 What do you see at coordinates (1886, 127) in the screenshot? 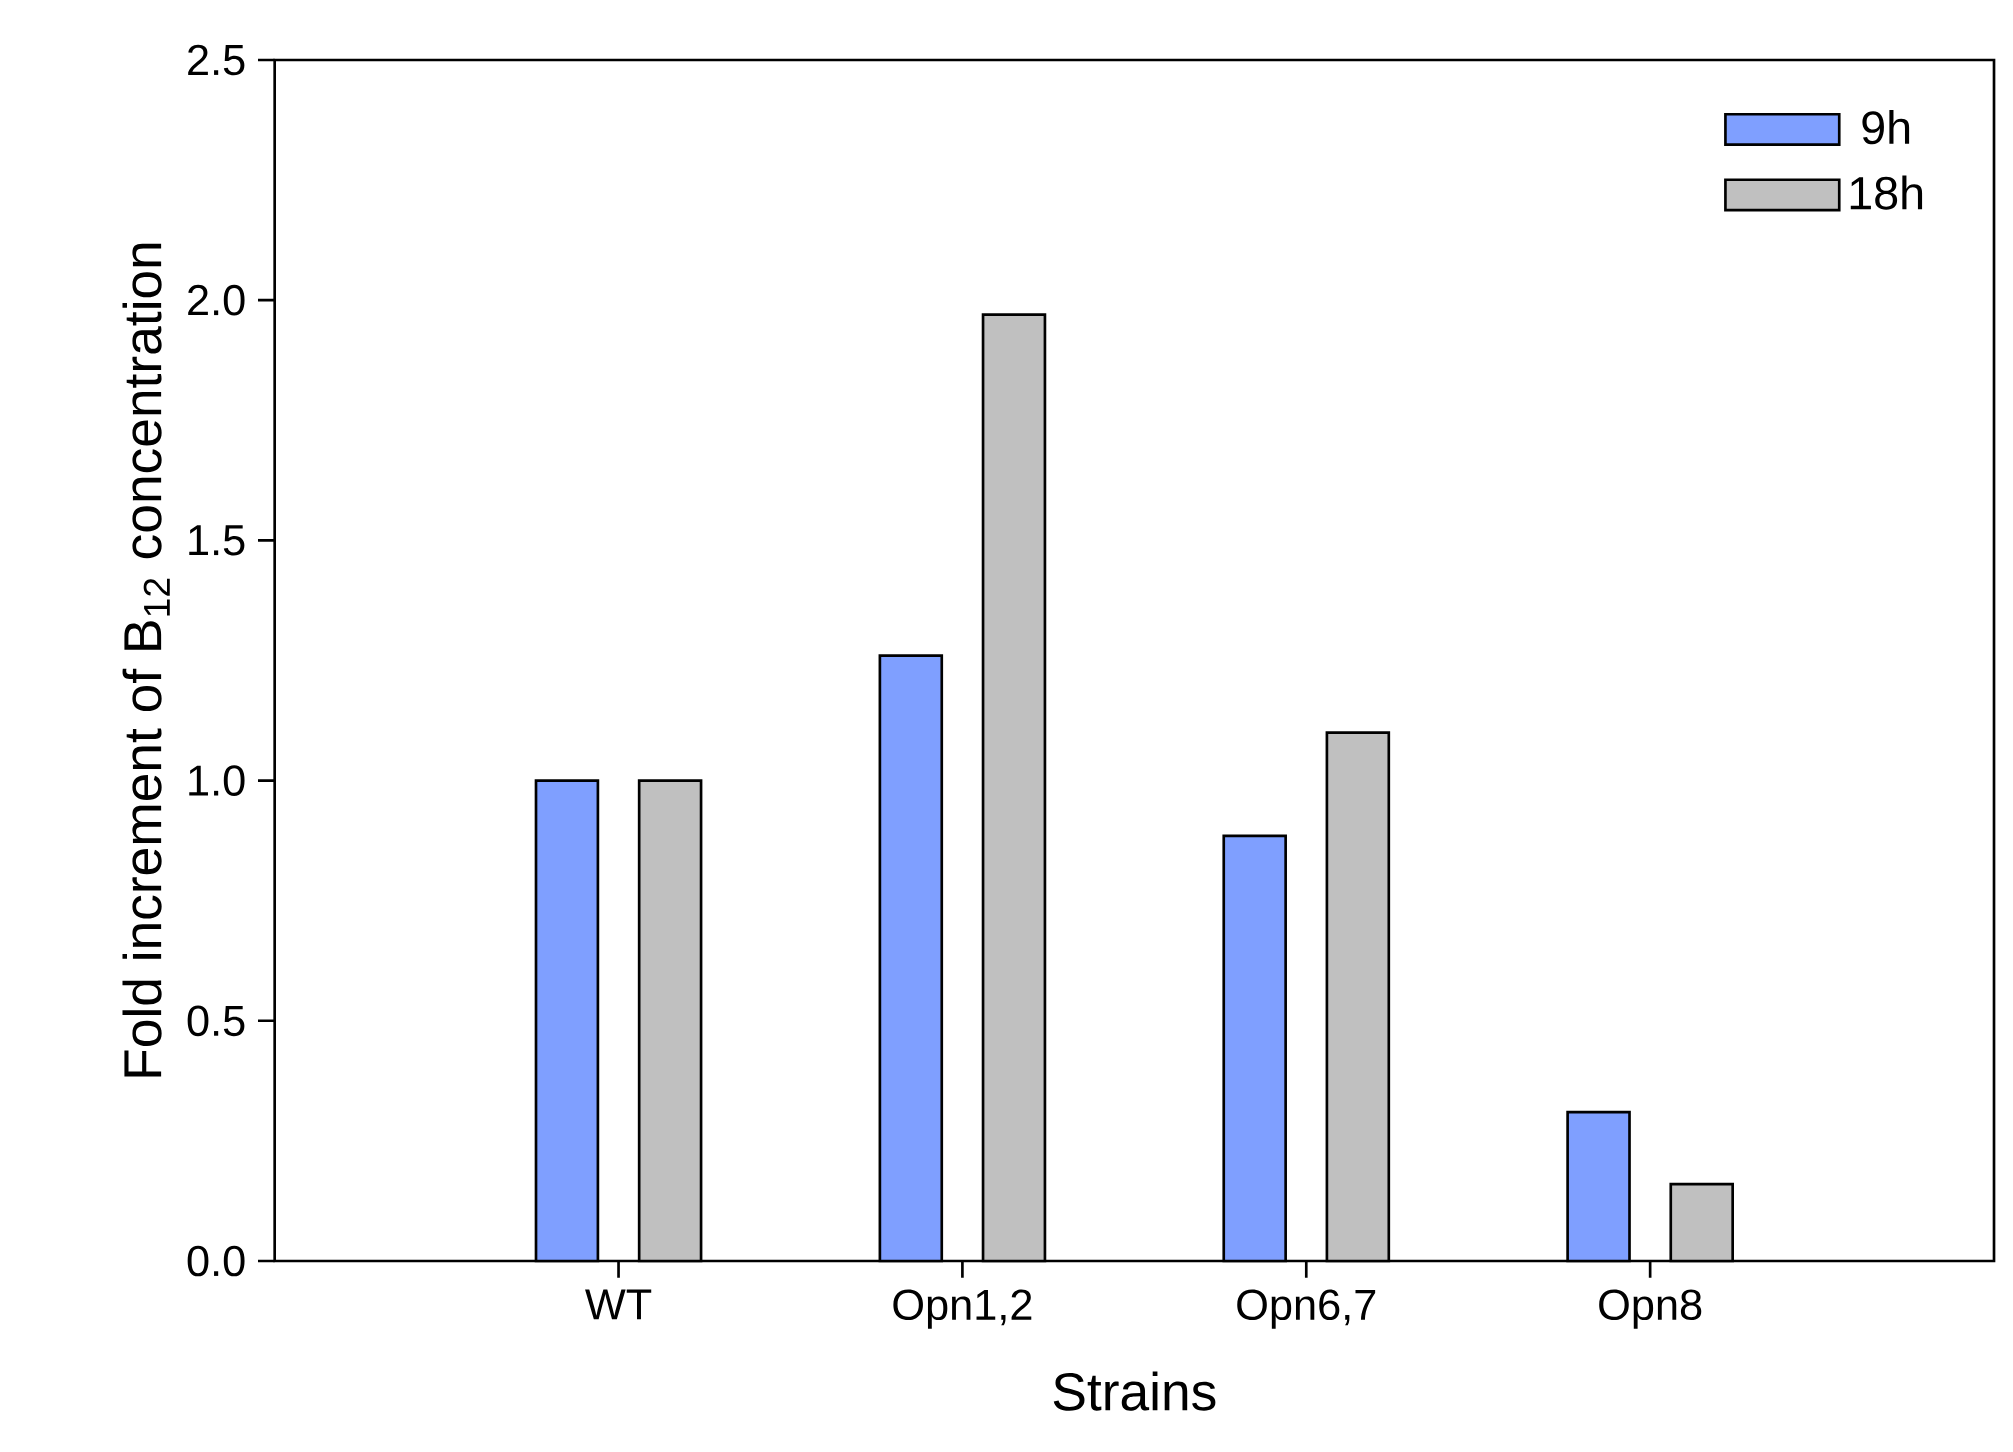
I see `legend-label: 9h` at bounding box center [1886, 127].